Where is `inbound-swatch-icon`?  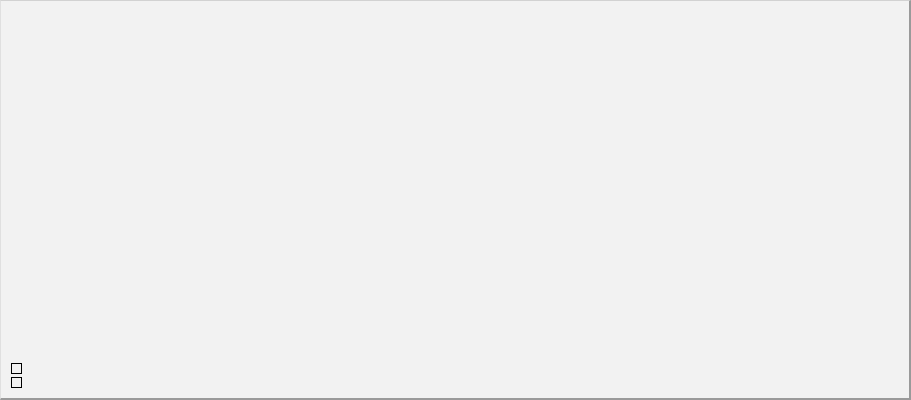 inbound-swatch-icon is located at coordinates (16, 368).